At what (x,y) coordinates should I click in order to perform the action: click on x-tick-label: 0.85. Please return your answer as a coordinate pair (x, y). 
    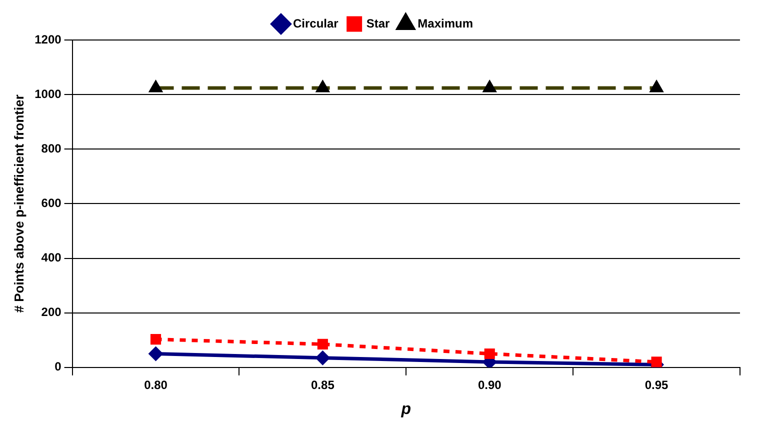
    Looking at the image, I should click on (323, 385).